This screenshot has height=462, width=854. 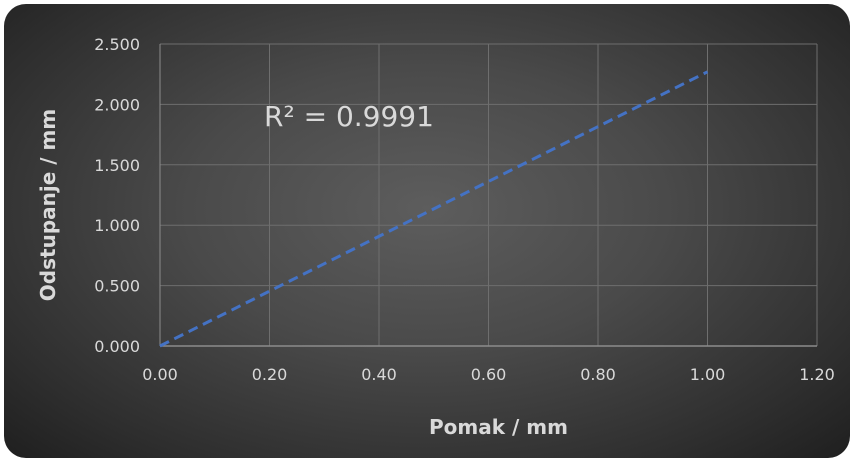 What do you see at coordinates (117, 225) in the screenshot?
I see `y-tick-label: 1.000` at bounding box center [117, 225].